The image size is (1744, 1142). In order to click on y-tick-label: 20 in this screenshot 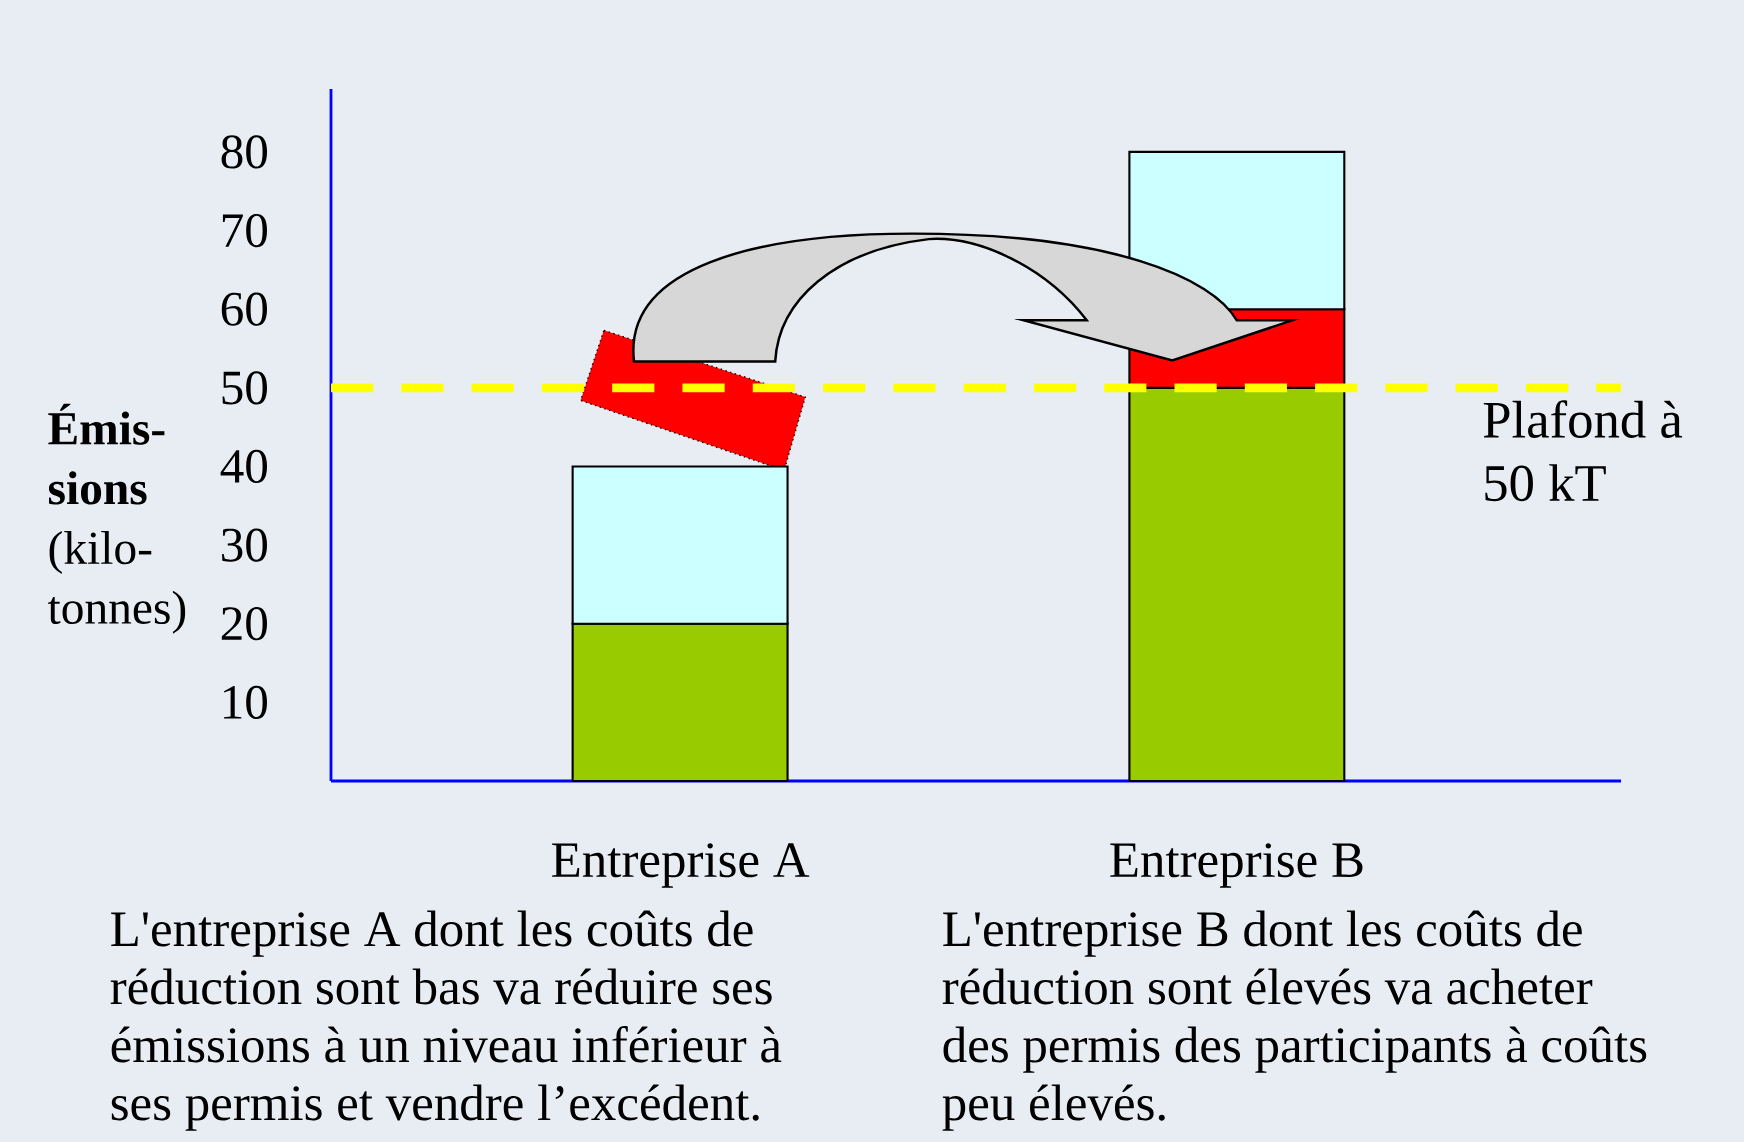, I will do `click(244, 624)`.